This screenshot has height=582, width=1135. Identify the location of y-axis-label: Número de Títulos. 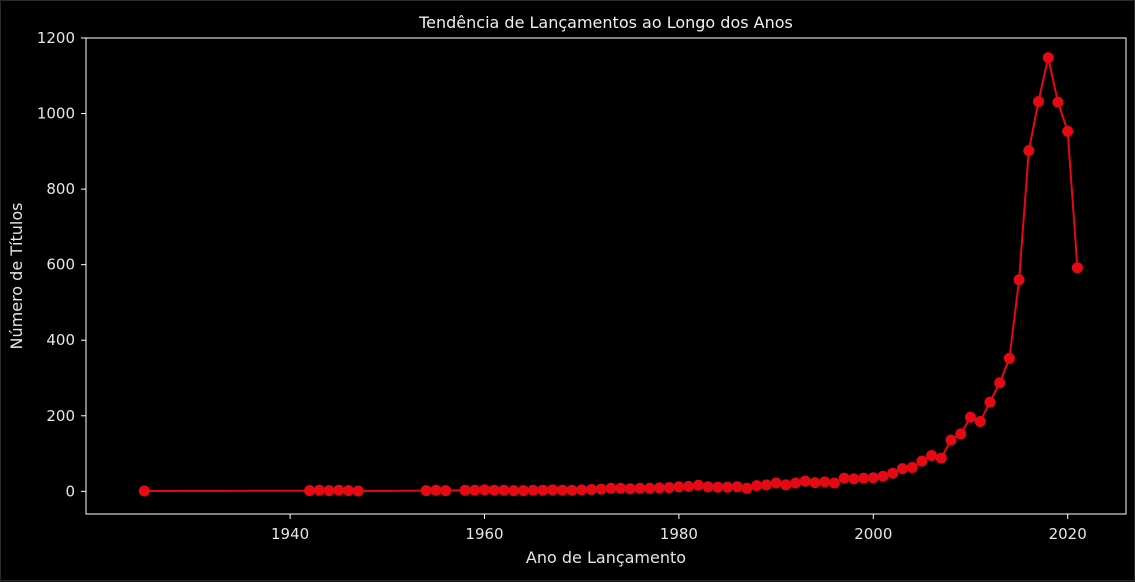
(16, 276).